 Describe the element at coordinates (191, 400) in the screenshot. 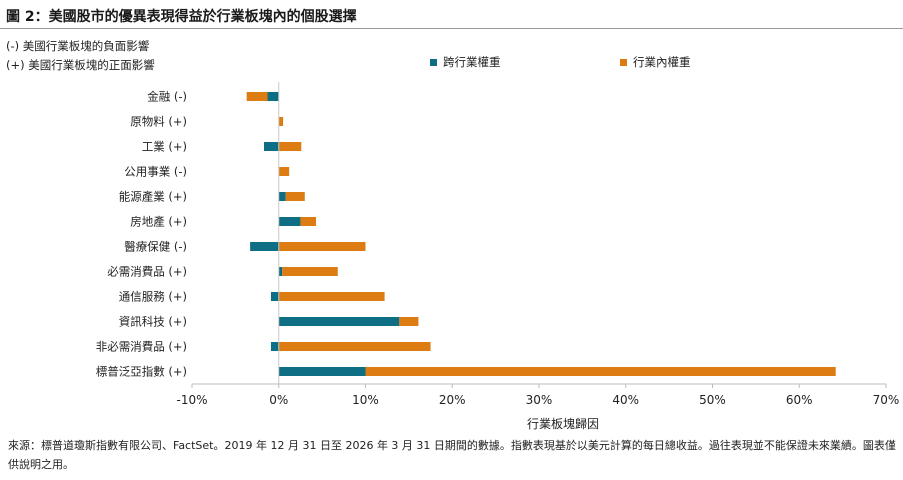

I see `x-tick-label: -10%` at that location.